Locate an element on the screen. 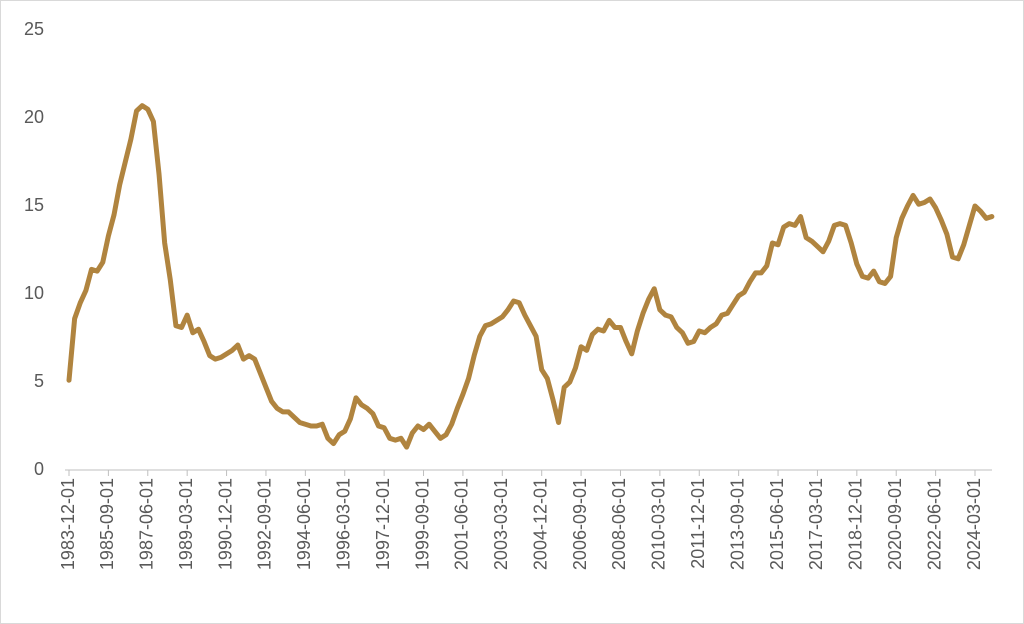  x-tick-label: 1983-12-01 is located at coordinates (68, 524).